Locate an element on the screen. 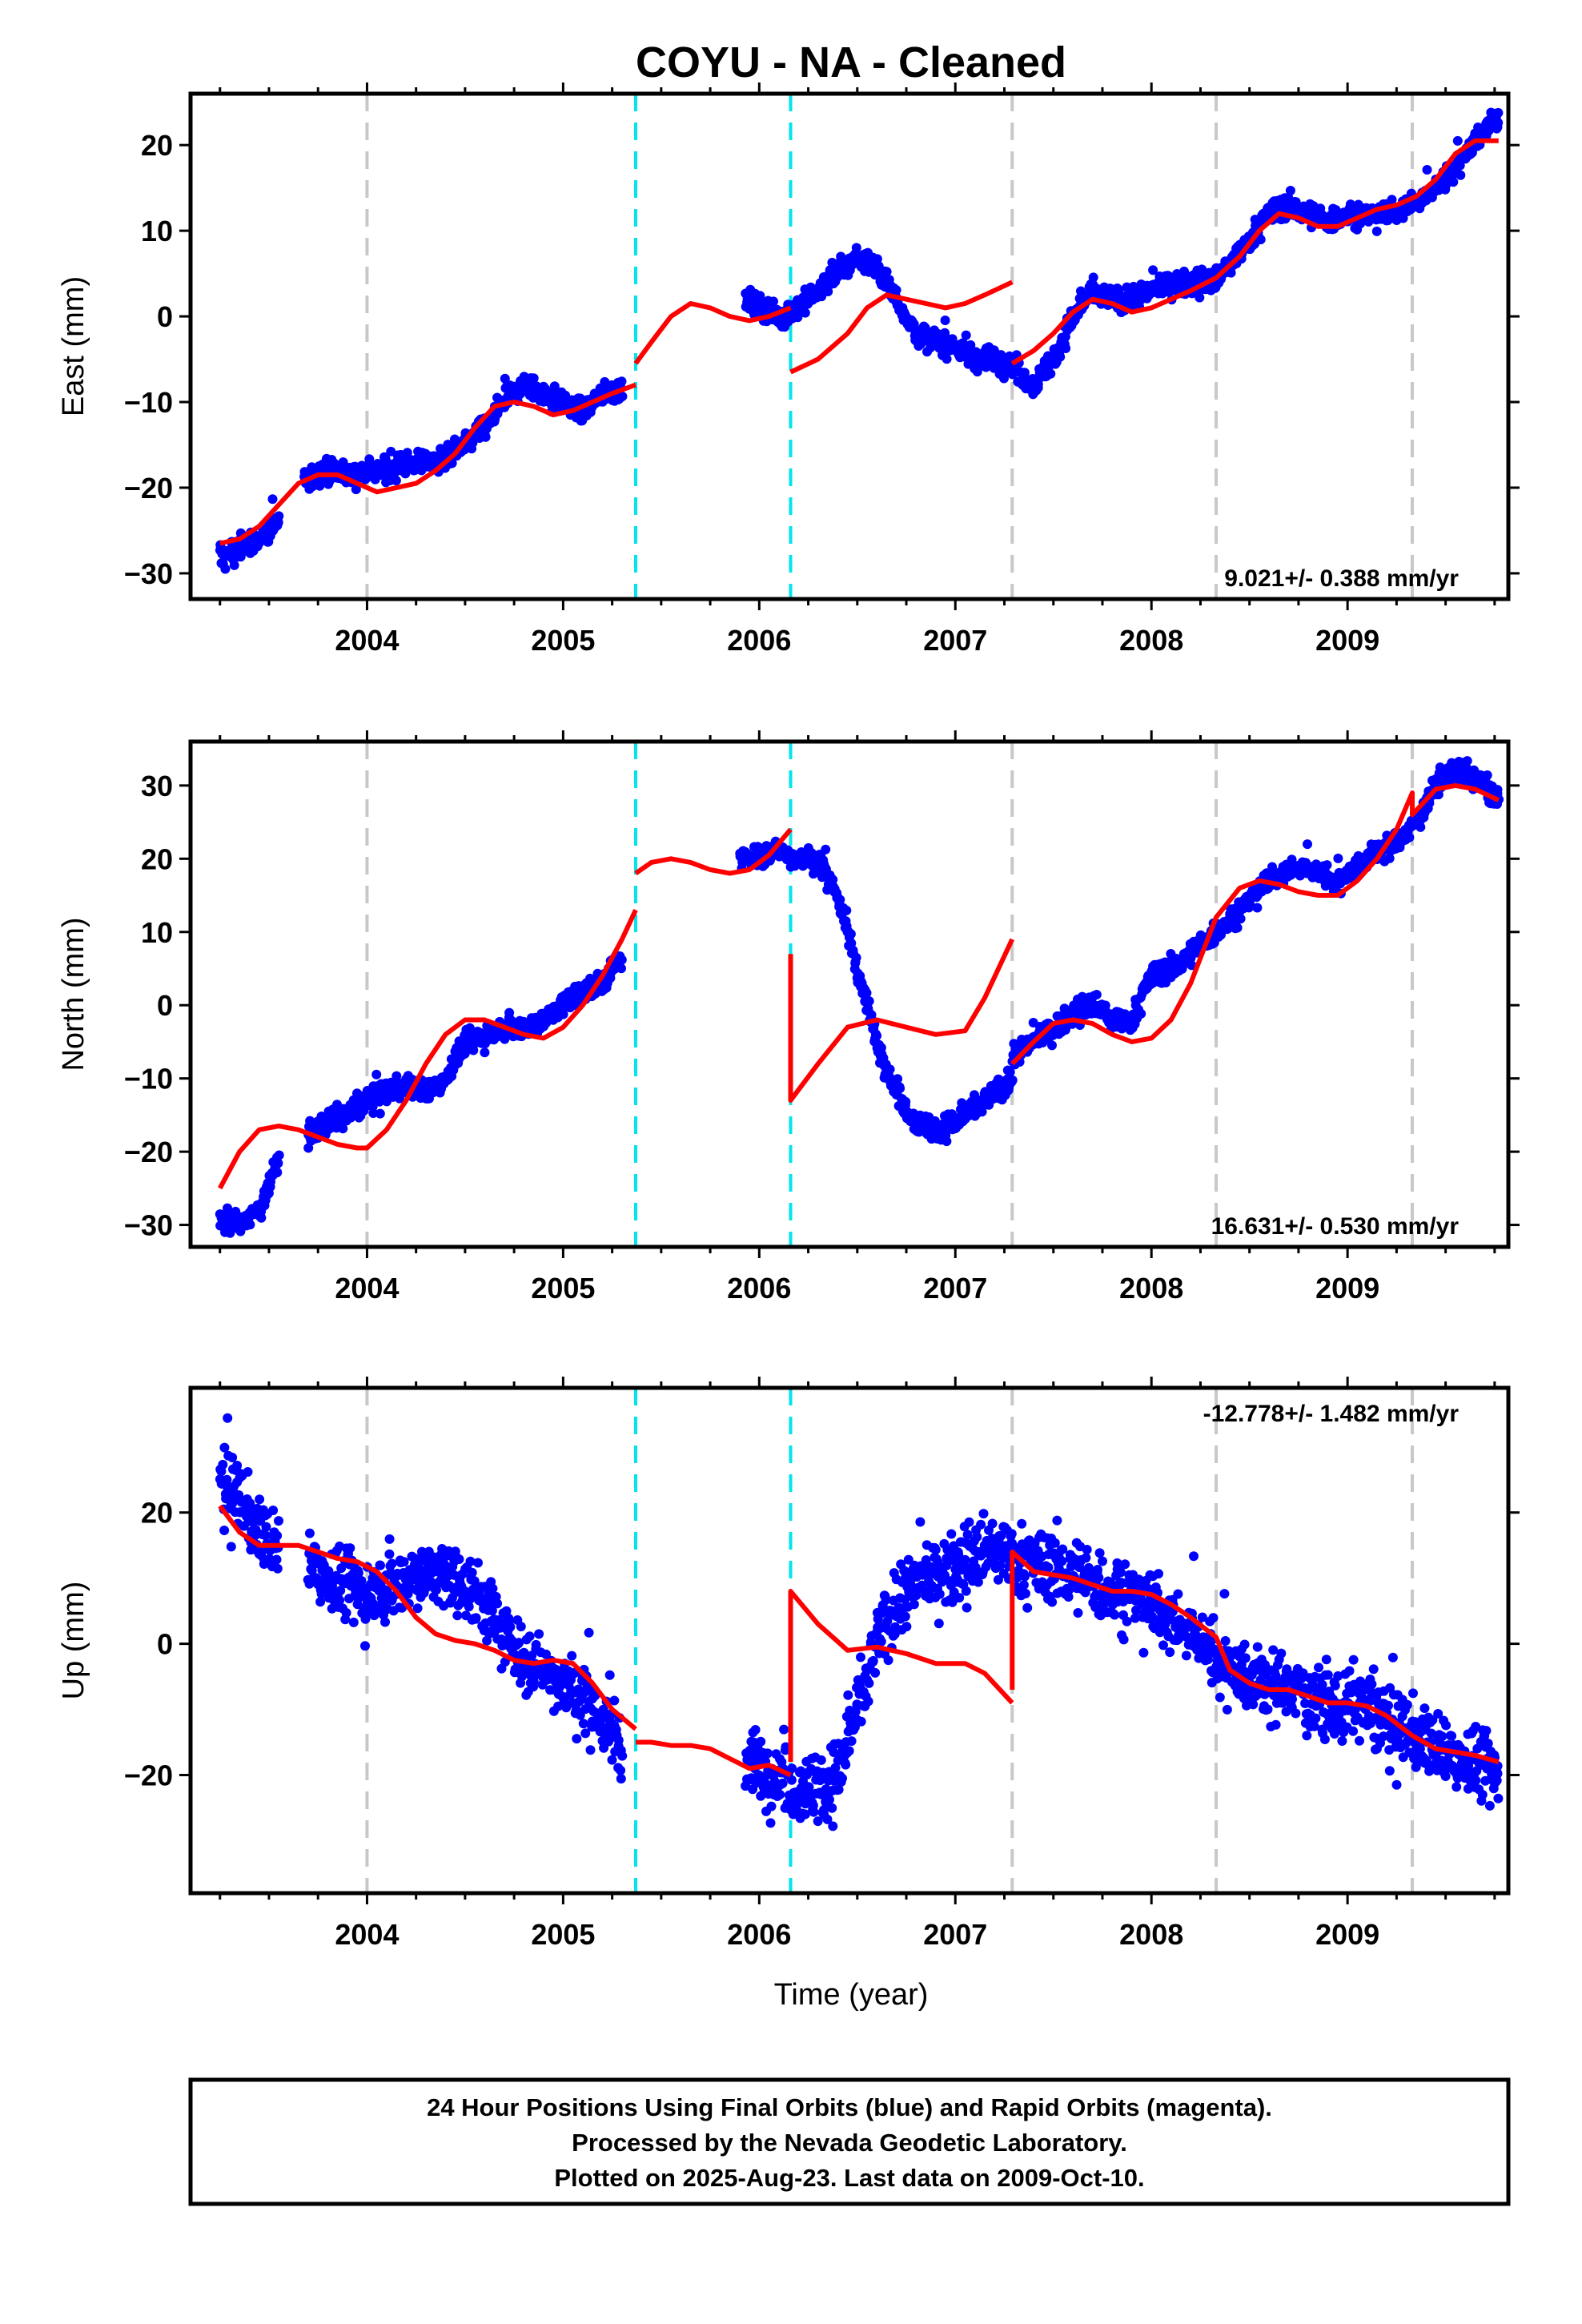 The image size is (1582, 2324). chart-title: COYU - NA - Cleaned is located at coordinates (851, 62).